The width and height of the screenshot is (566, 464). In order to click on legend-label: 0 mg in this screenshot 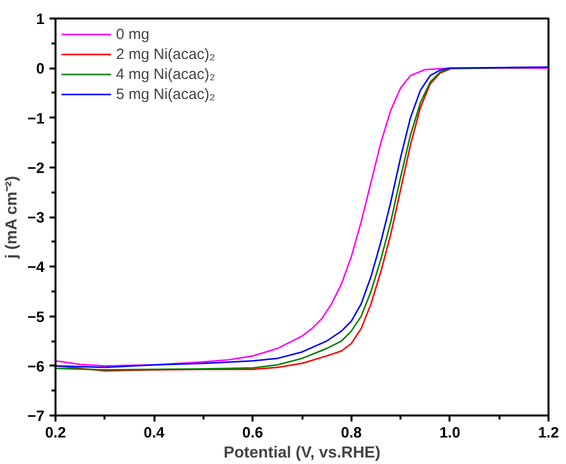, I will do `click(133, 34)`.